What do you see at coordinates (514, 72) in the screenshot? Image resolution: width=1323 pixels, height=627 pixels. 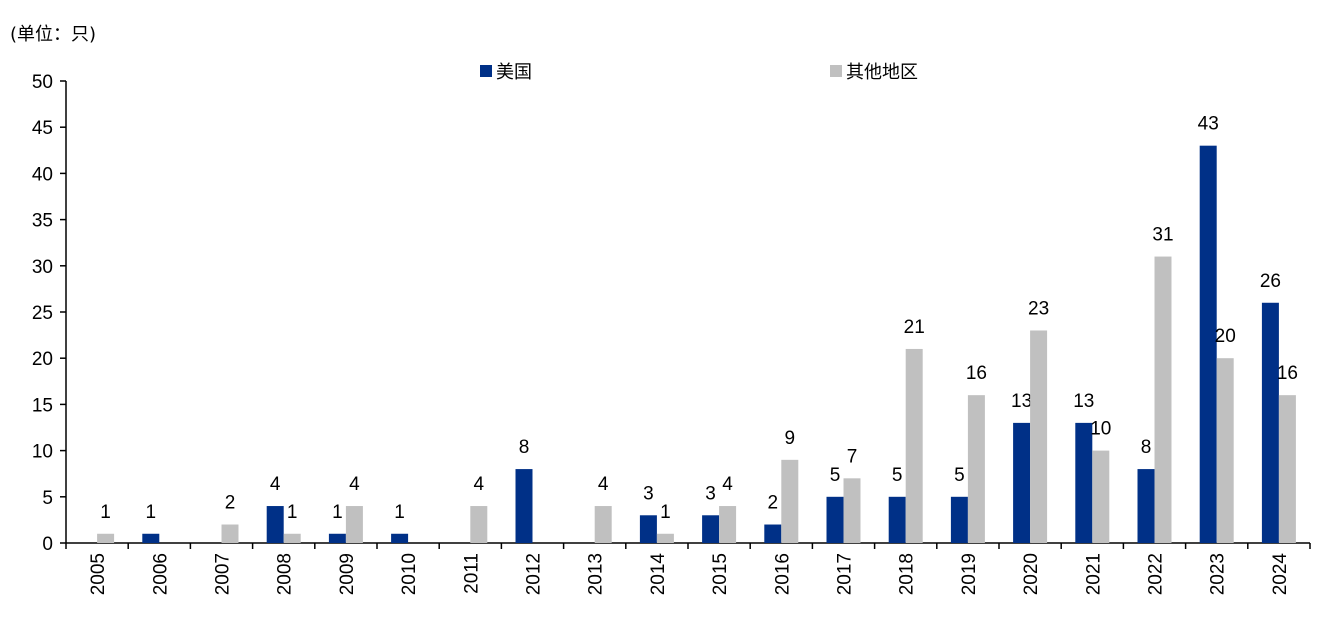 I see `legend-label-us: 美国` at bounding box center [514, 72].